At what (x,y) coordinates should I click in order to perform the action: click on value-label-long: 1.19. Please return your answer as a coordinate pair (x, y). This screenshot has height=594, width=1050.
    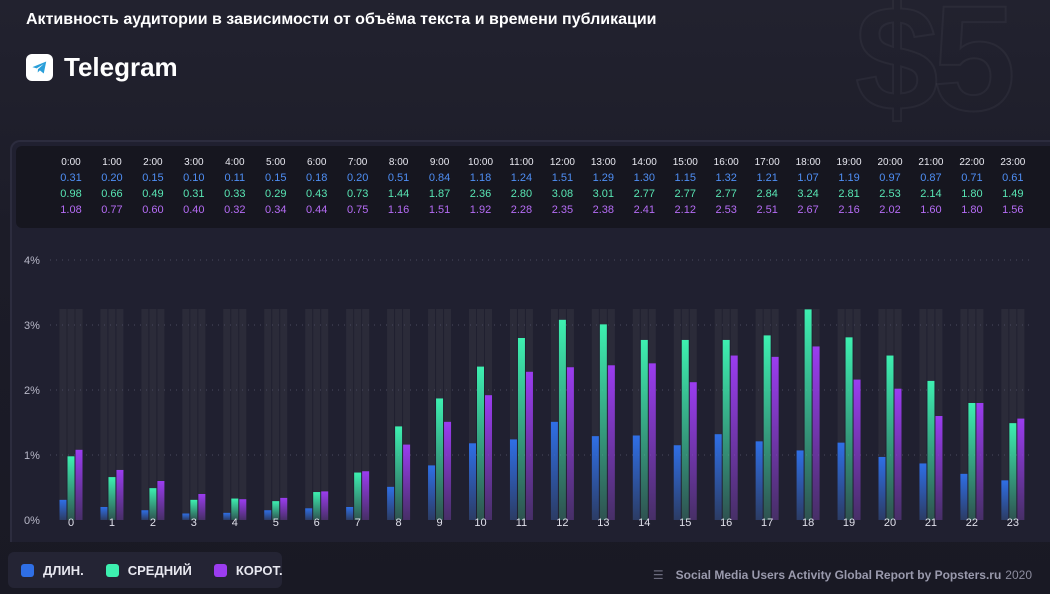
    Looking at the image, I should click on (848, 178).